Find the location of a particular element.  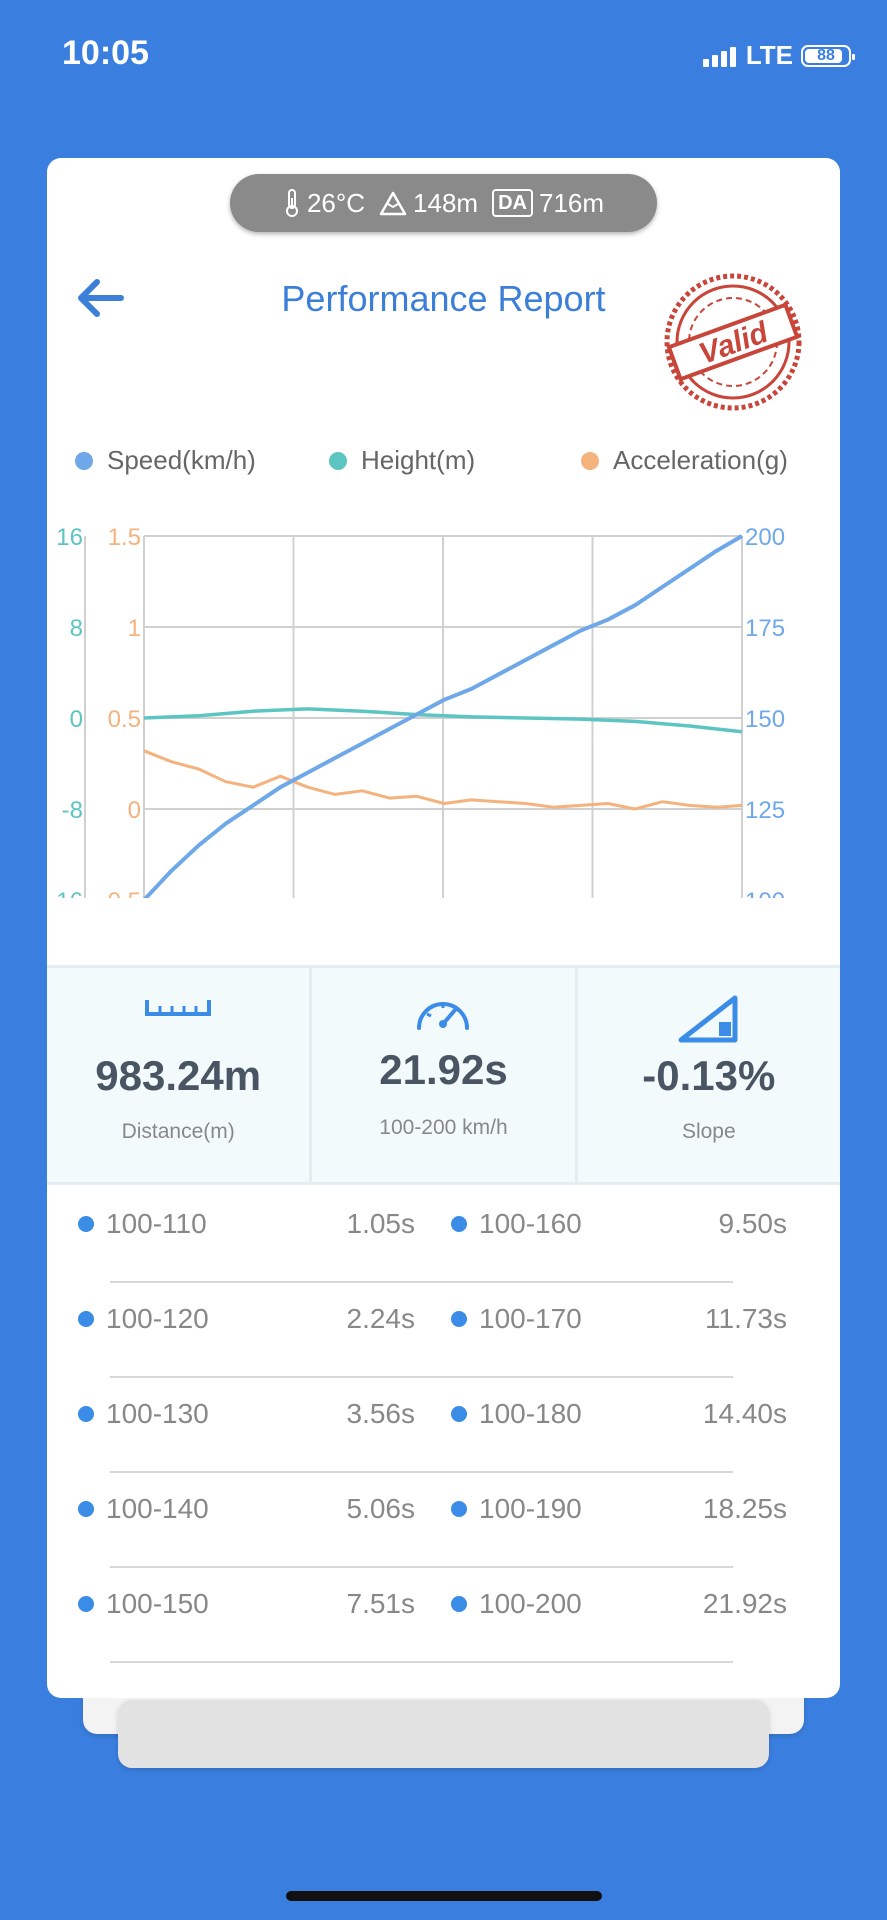

slope-label: Slope is located at coordinates (708, 1131).